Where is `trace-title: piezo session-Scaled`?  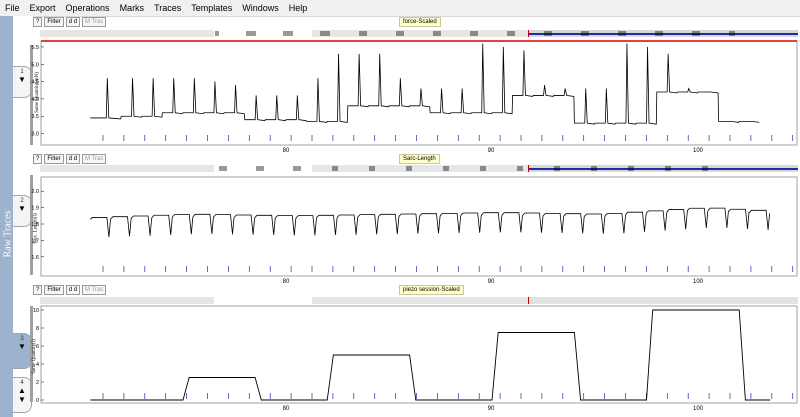
trace-title: piezo session-Scaled is located at coordinates (431, 289).